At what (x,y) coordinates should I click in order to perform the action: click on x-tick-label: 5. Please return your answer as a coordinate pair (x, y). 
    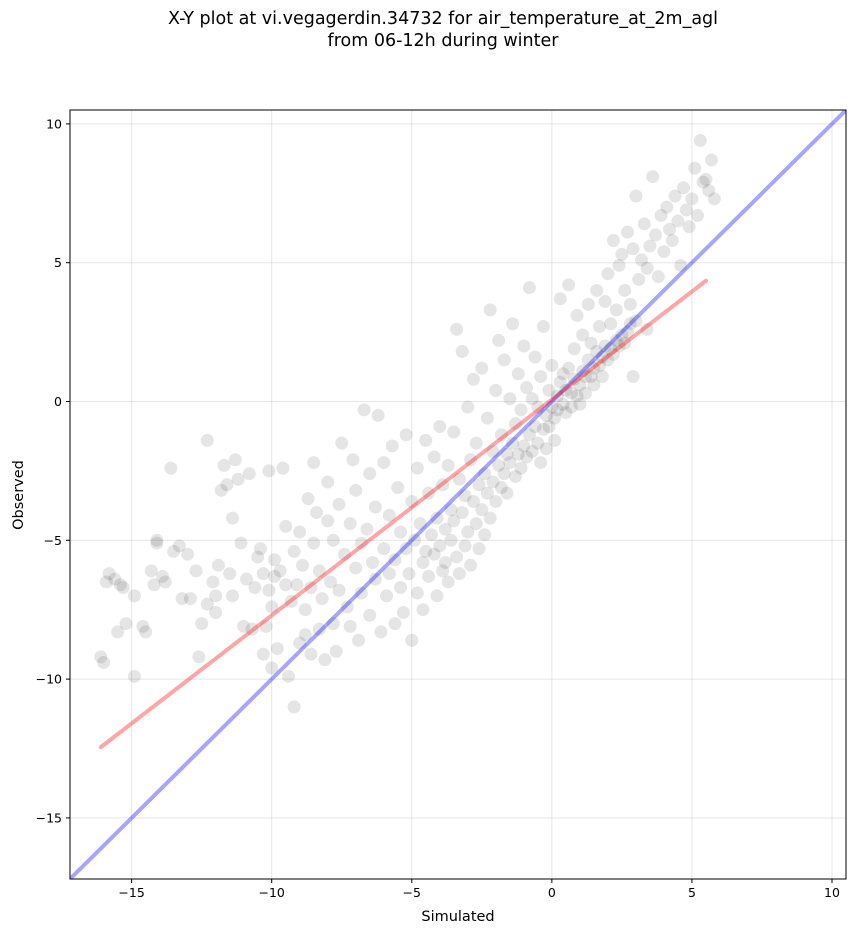
    Looking at the image, I should click on (692, 892).